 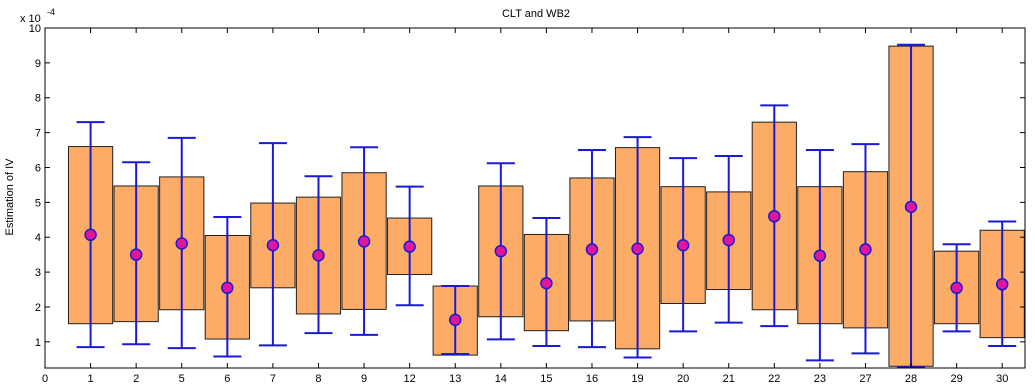 I want to click on y-scale-factor: x 10 -4, so click(x=37, y=16).